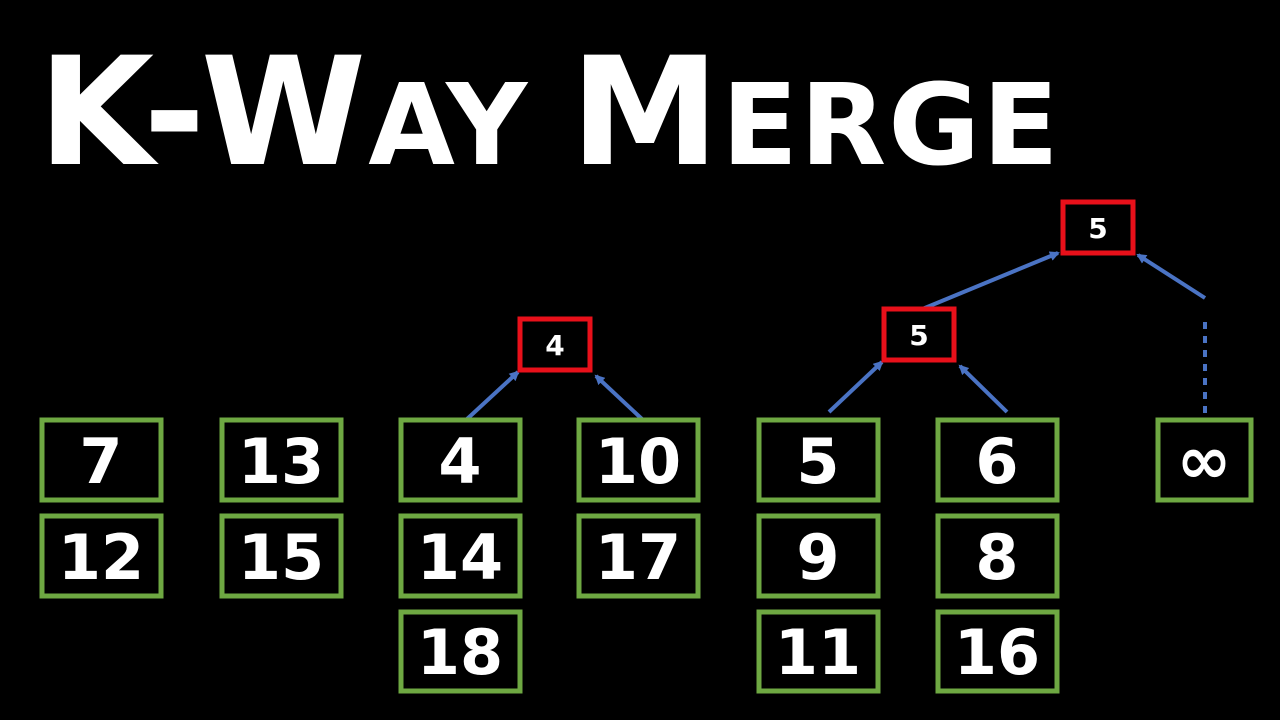  I want to click on list-value: 15, so click(281, 557).